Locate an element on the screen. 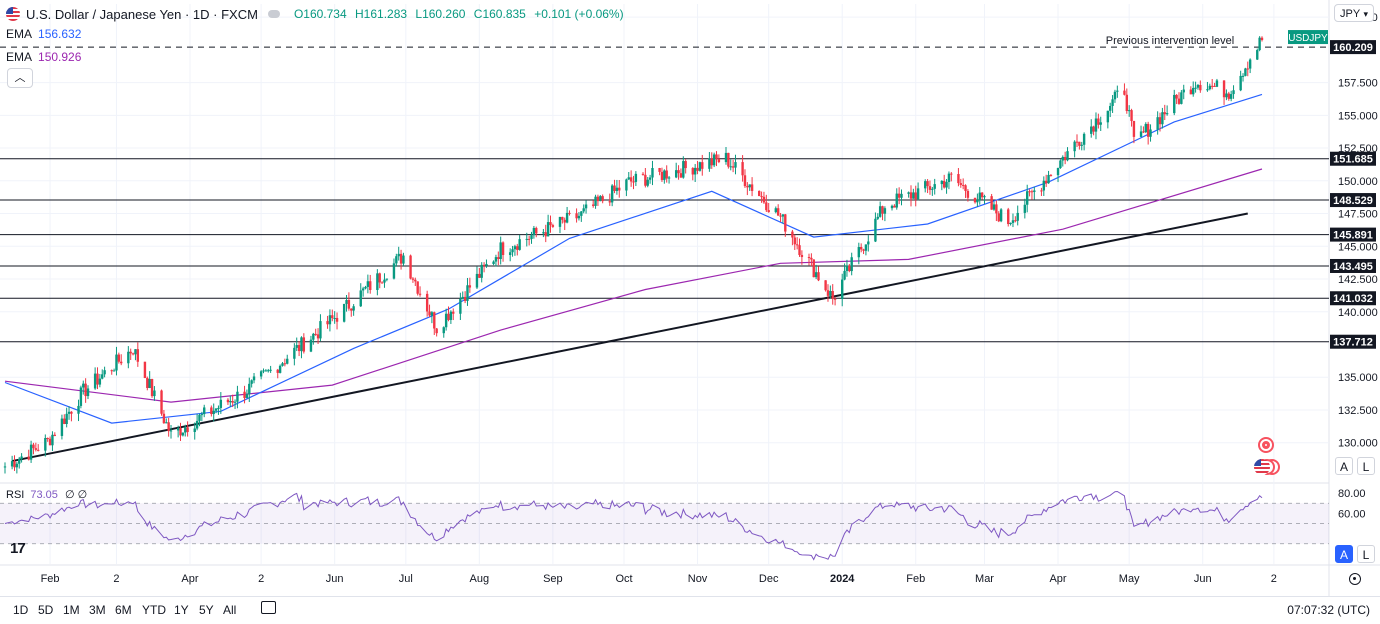  rsi-auto-scale-button: A is located at coordinates (1344, 554).